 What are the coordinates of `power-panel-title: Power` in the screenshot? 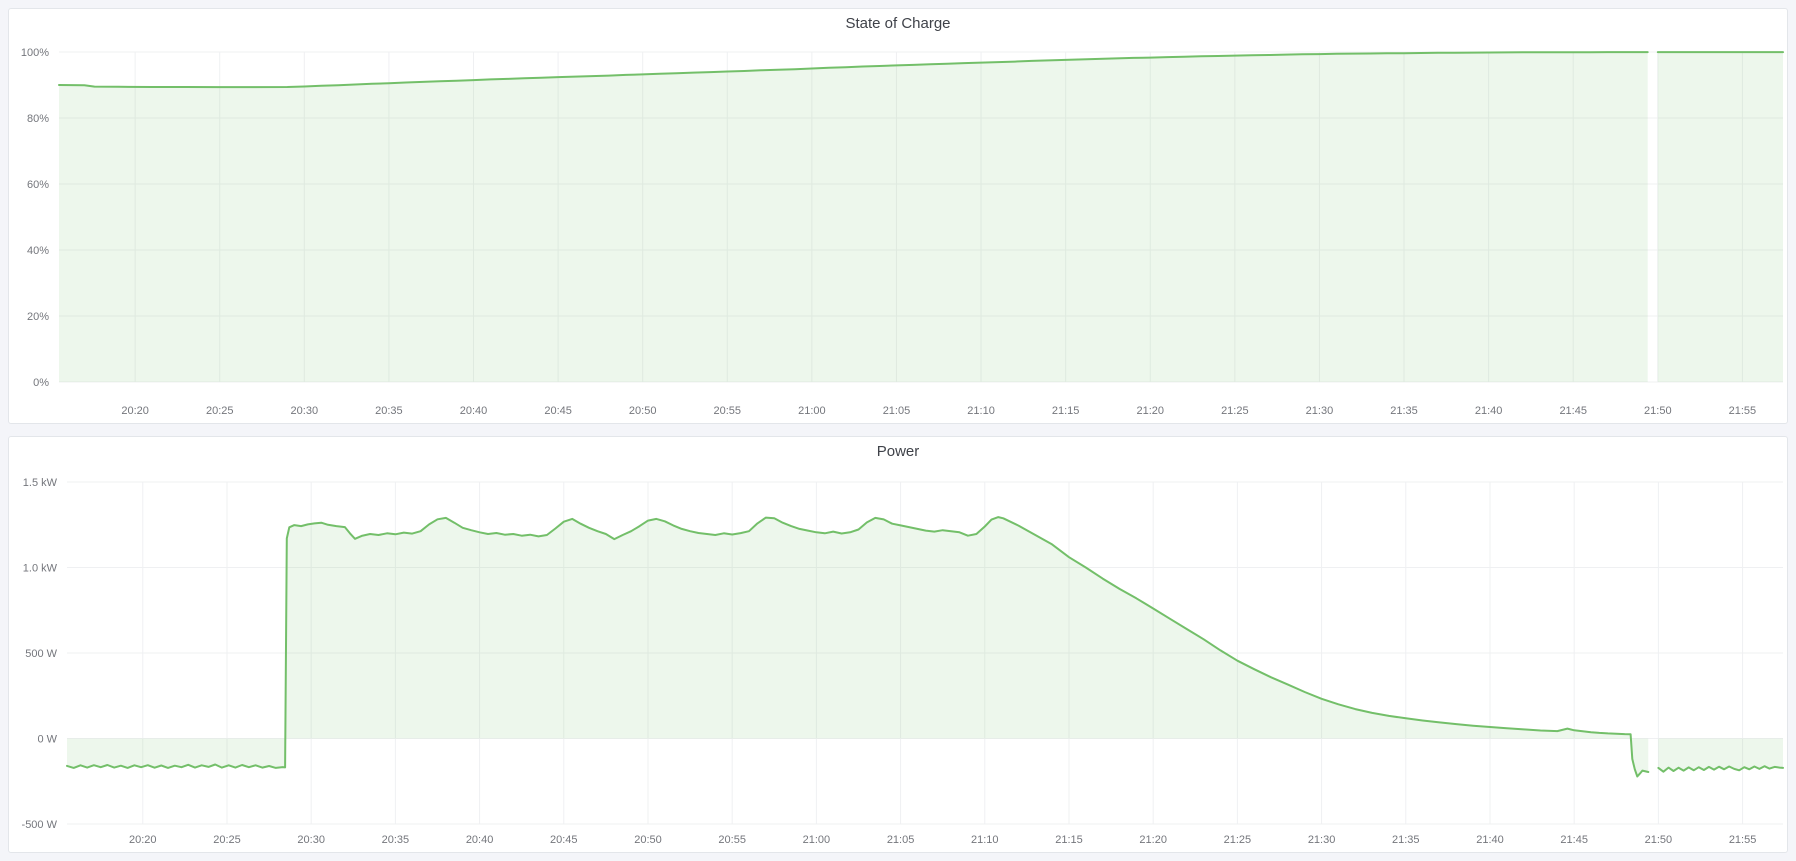 It's located at (898, 451).